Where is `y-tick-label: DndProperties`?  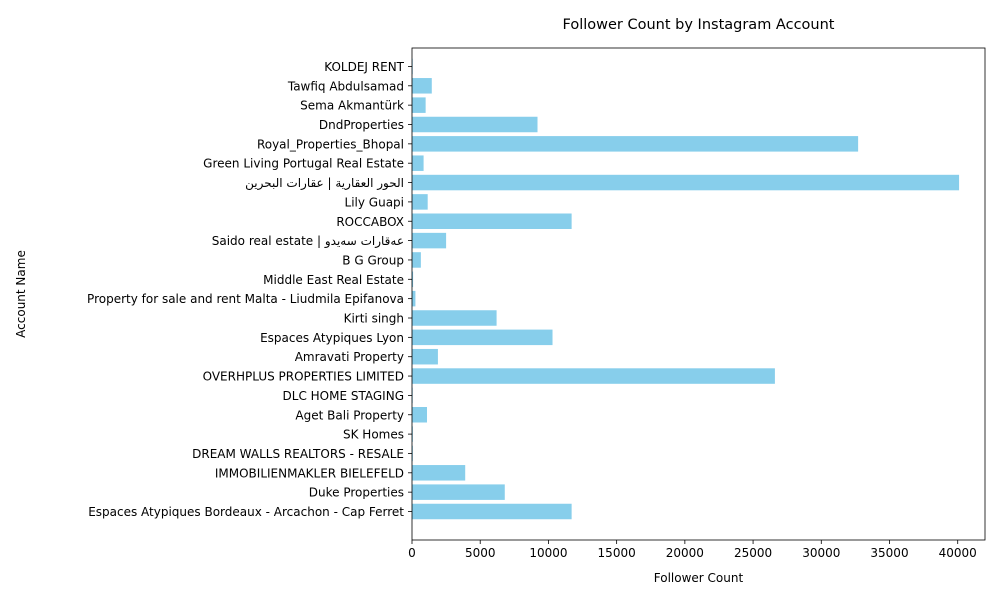
y-tick-label: DndProperties is located at coordinates (361, 125).